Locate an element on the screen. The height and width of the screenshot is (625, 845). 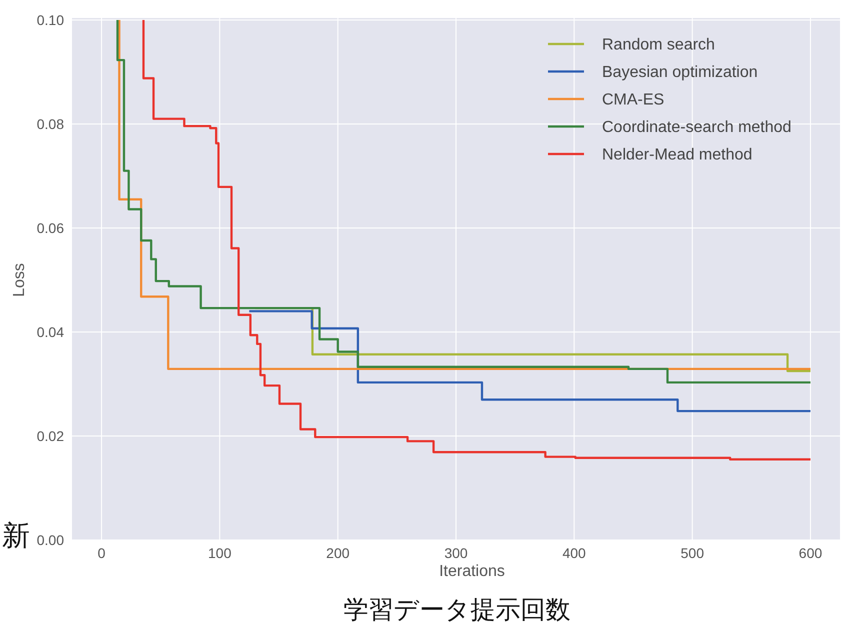
y-tick-label: 0.10 is located at coordinates (50, 20).